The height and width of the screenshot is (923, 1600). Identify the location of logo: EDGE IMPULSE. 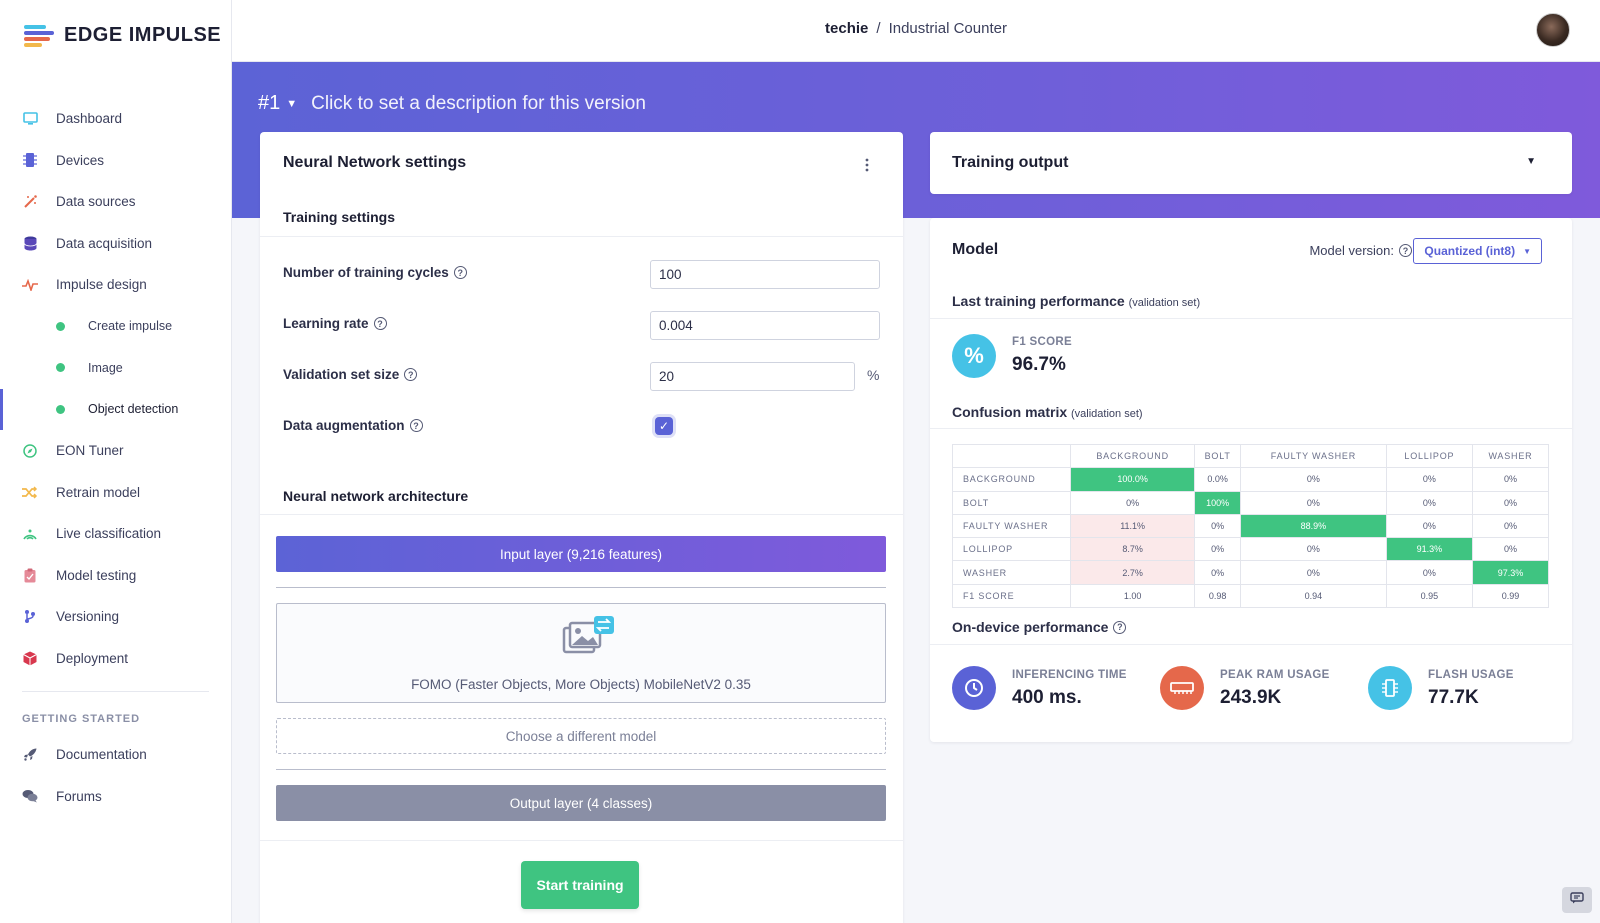
(122, 35).